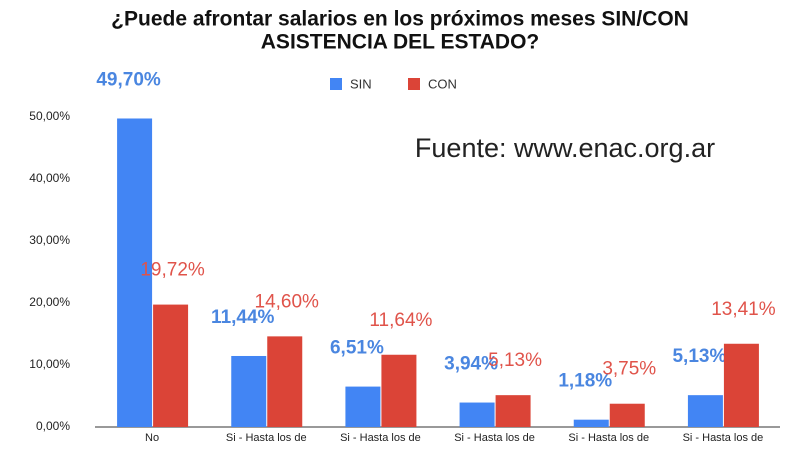 The image size is (800, 450). I want to click on data-label: 14,60%, so click(287, 301).